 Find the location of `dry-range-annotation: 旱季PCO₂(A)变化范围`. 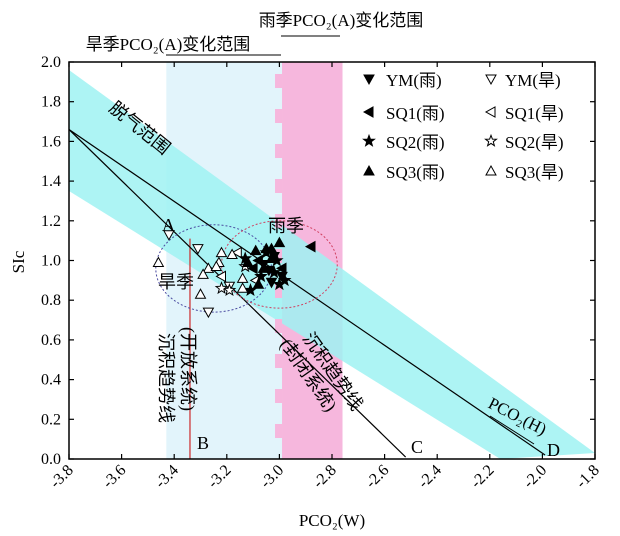

dry-range-annotation: 旱季PCO₂(A)变化范围 is located at coordinates (183, 45).